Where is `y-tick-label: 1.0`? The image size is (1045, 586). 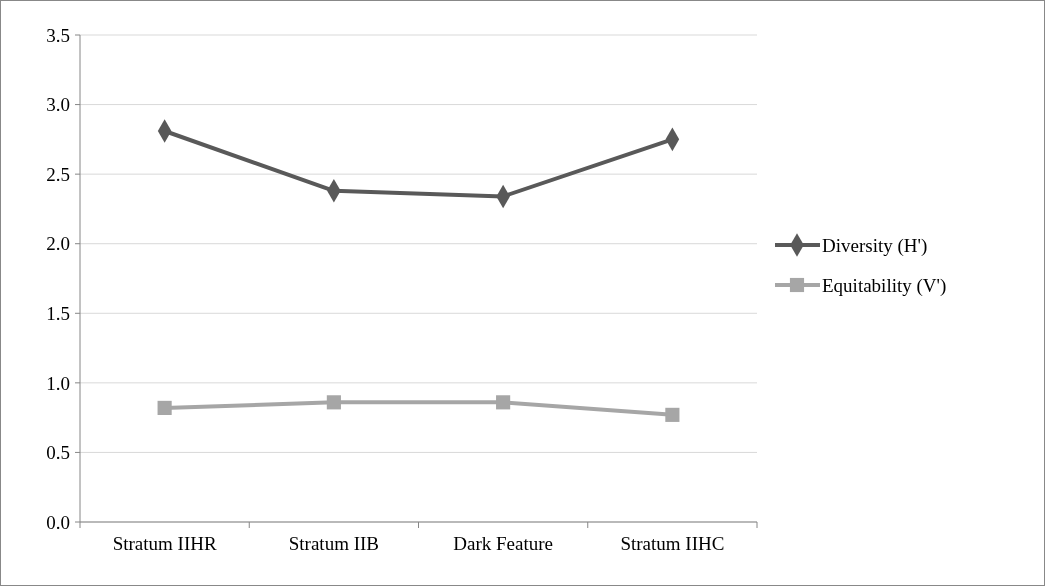 y-tick-label: 1.0 is located at coordinates (58, 383).